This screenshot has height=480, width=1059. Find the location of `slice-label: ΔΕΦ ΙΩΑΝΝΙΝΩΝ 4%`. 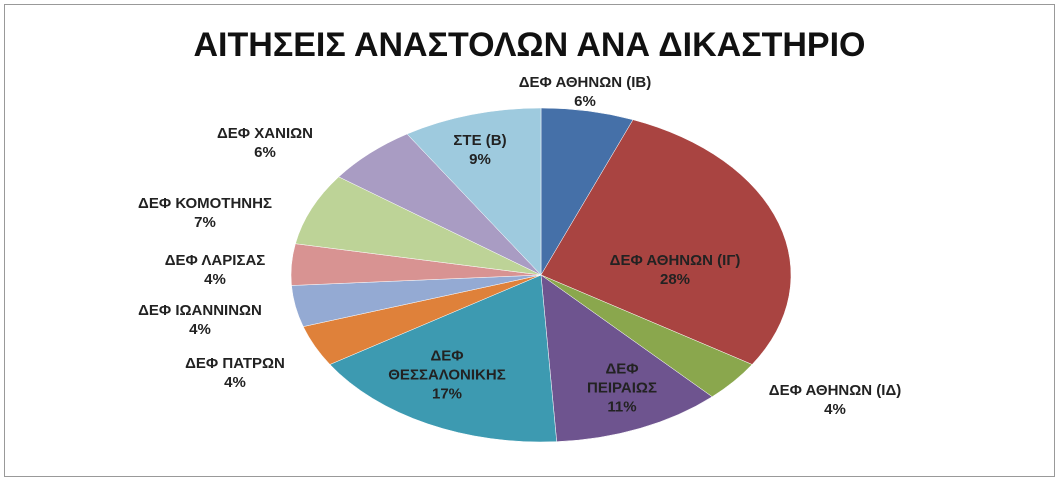

slice-label: ΔΕΦ ΙΩΑΝΝΙΝΩΝ 4% is located at coordinates (200, 320).